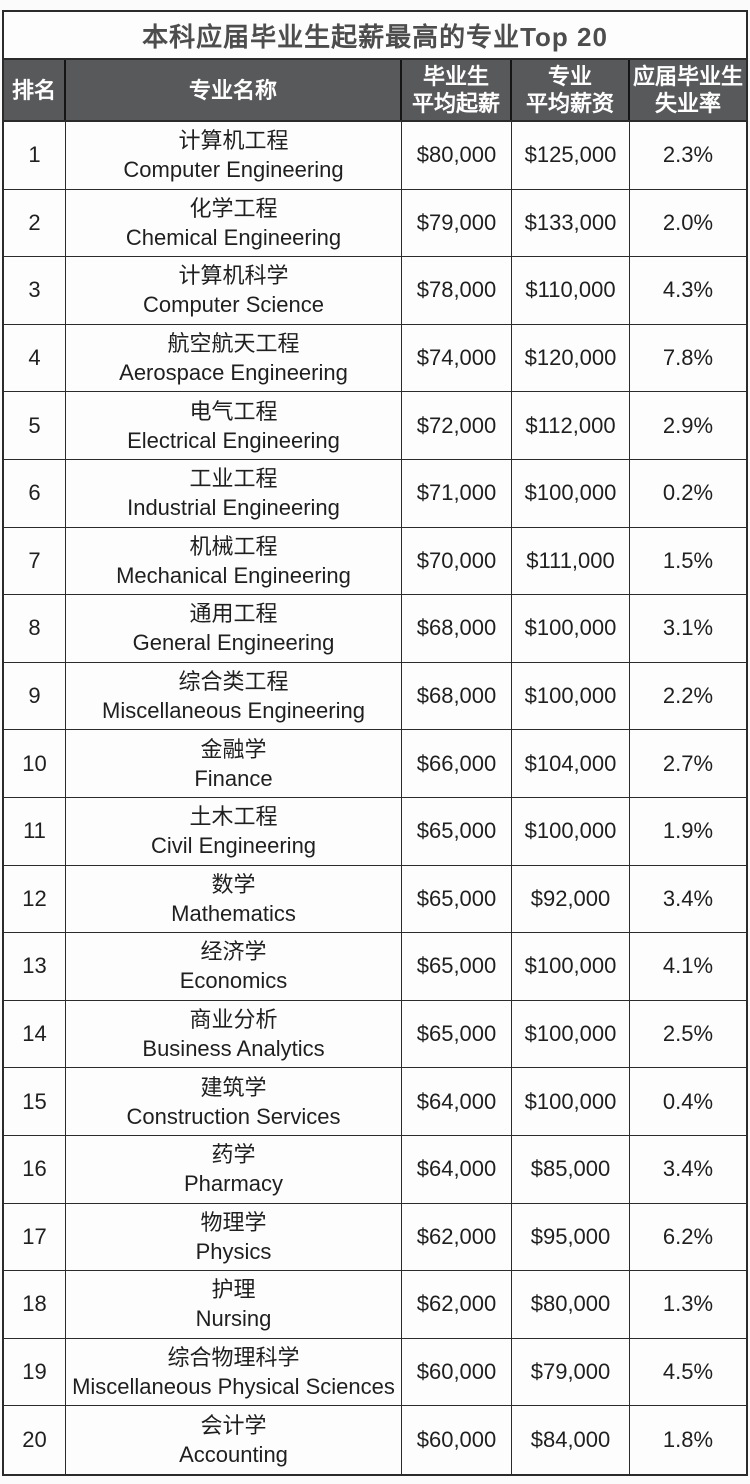 The width and height of the screenshot is (750, 1484). What do you see at coordinates (35, 1304) in the screenshot?
I see `rank-cell: 18` at bounding box center [35, 1304].